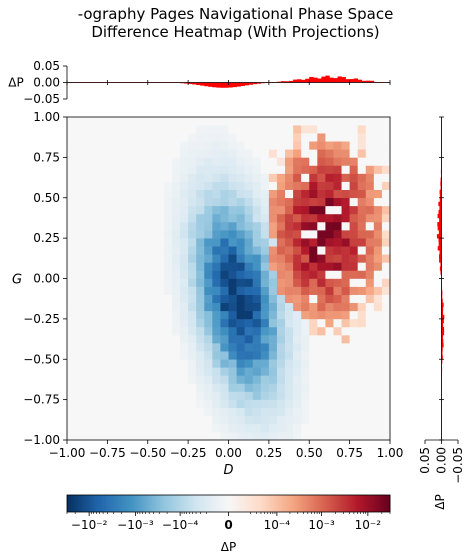  I want to click on y-tick-label: −0.75, so click(41, 400).